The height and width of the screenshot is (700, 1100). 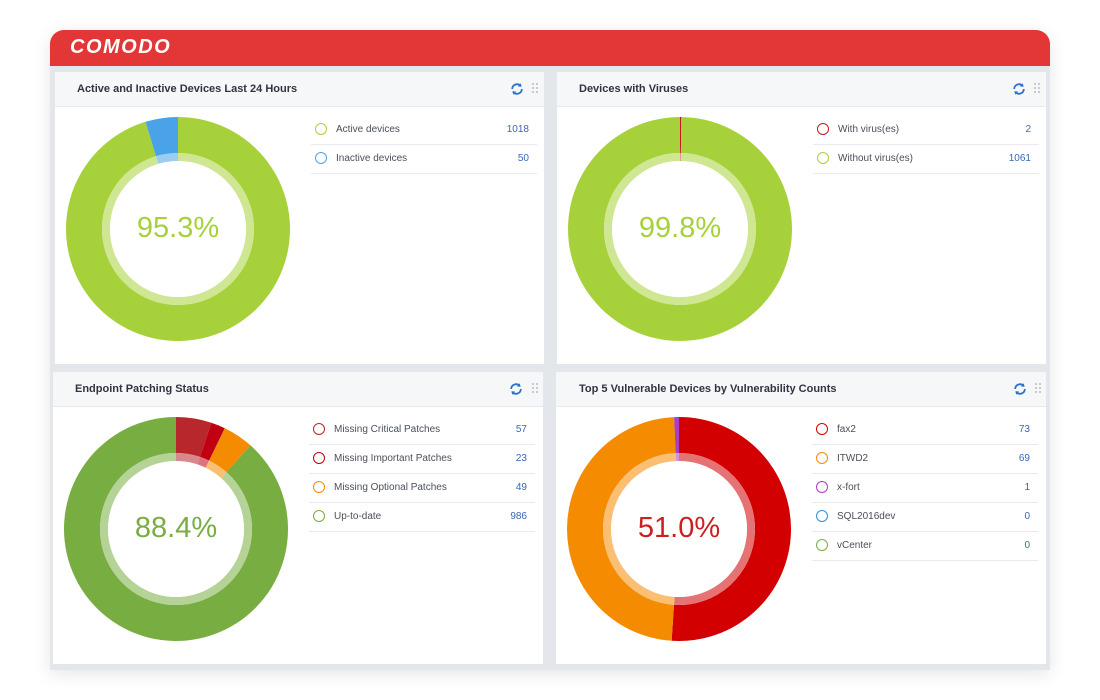 What do you see at coordinates (422, 517) in the screenshot?
I see `legend-item: Up-to-date 986` at bounding box center [422, 517].